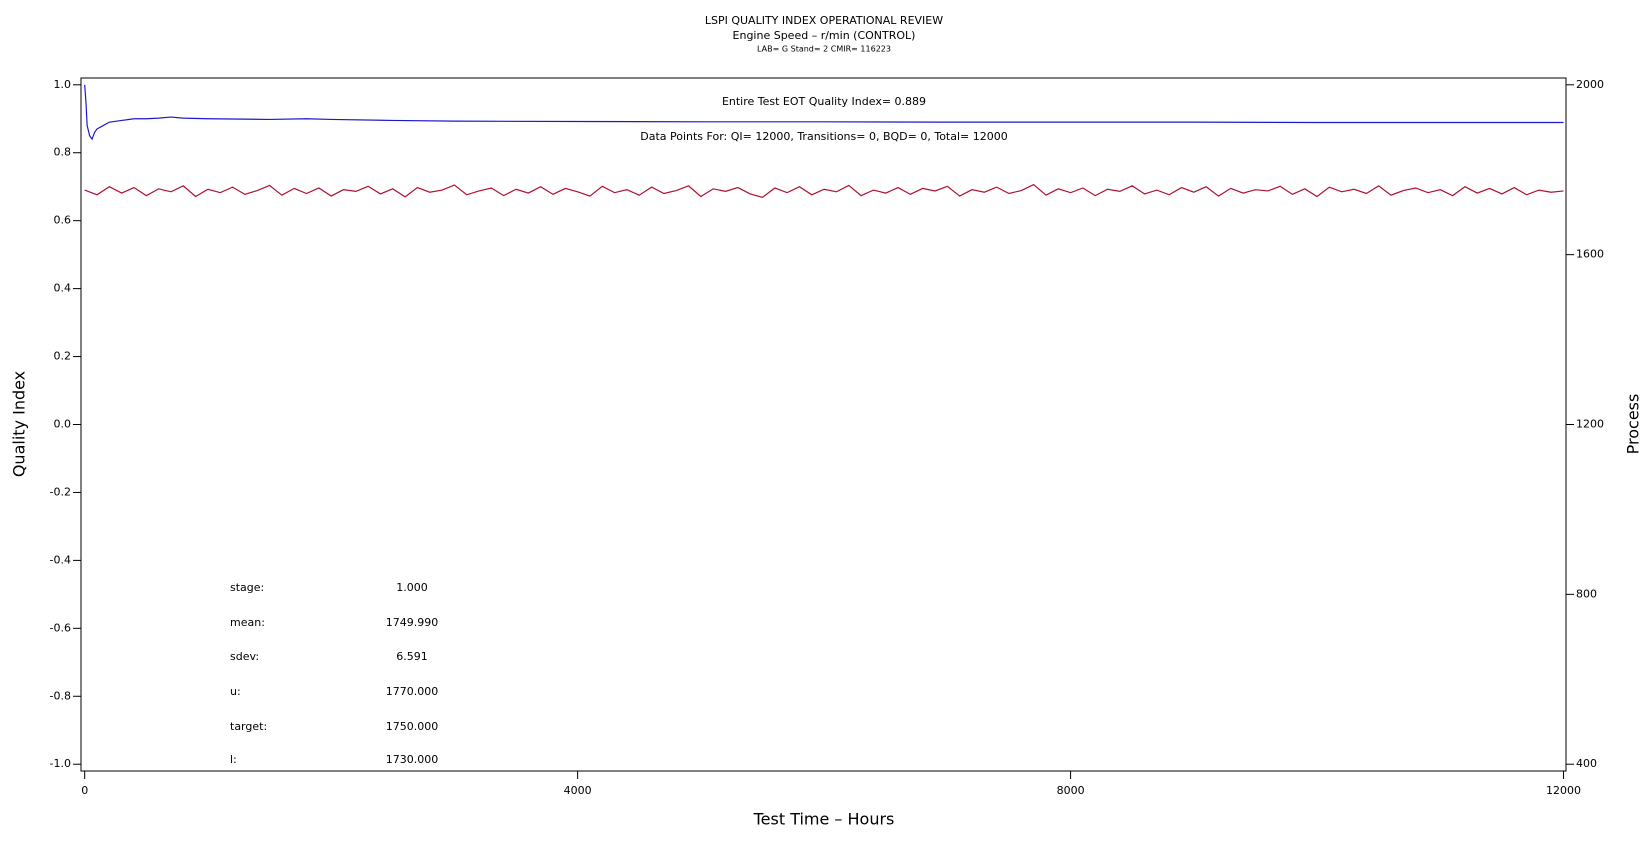 This screenshot has height=845, width=1648. What do you see at coordinates (824, 819) in the screenshot?
I see `x-axis-title: Test Time – Hours` at bounding box center [824, 819].